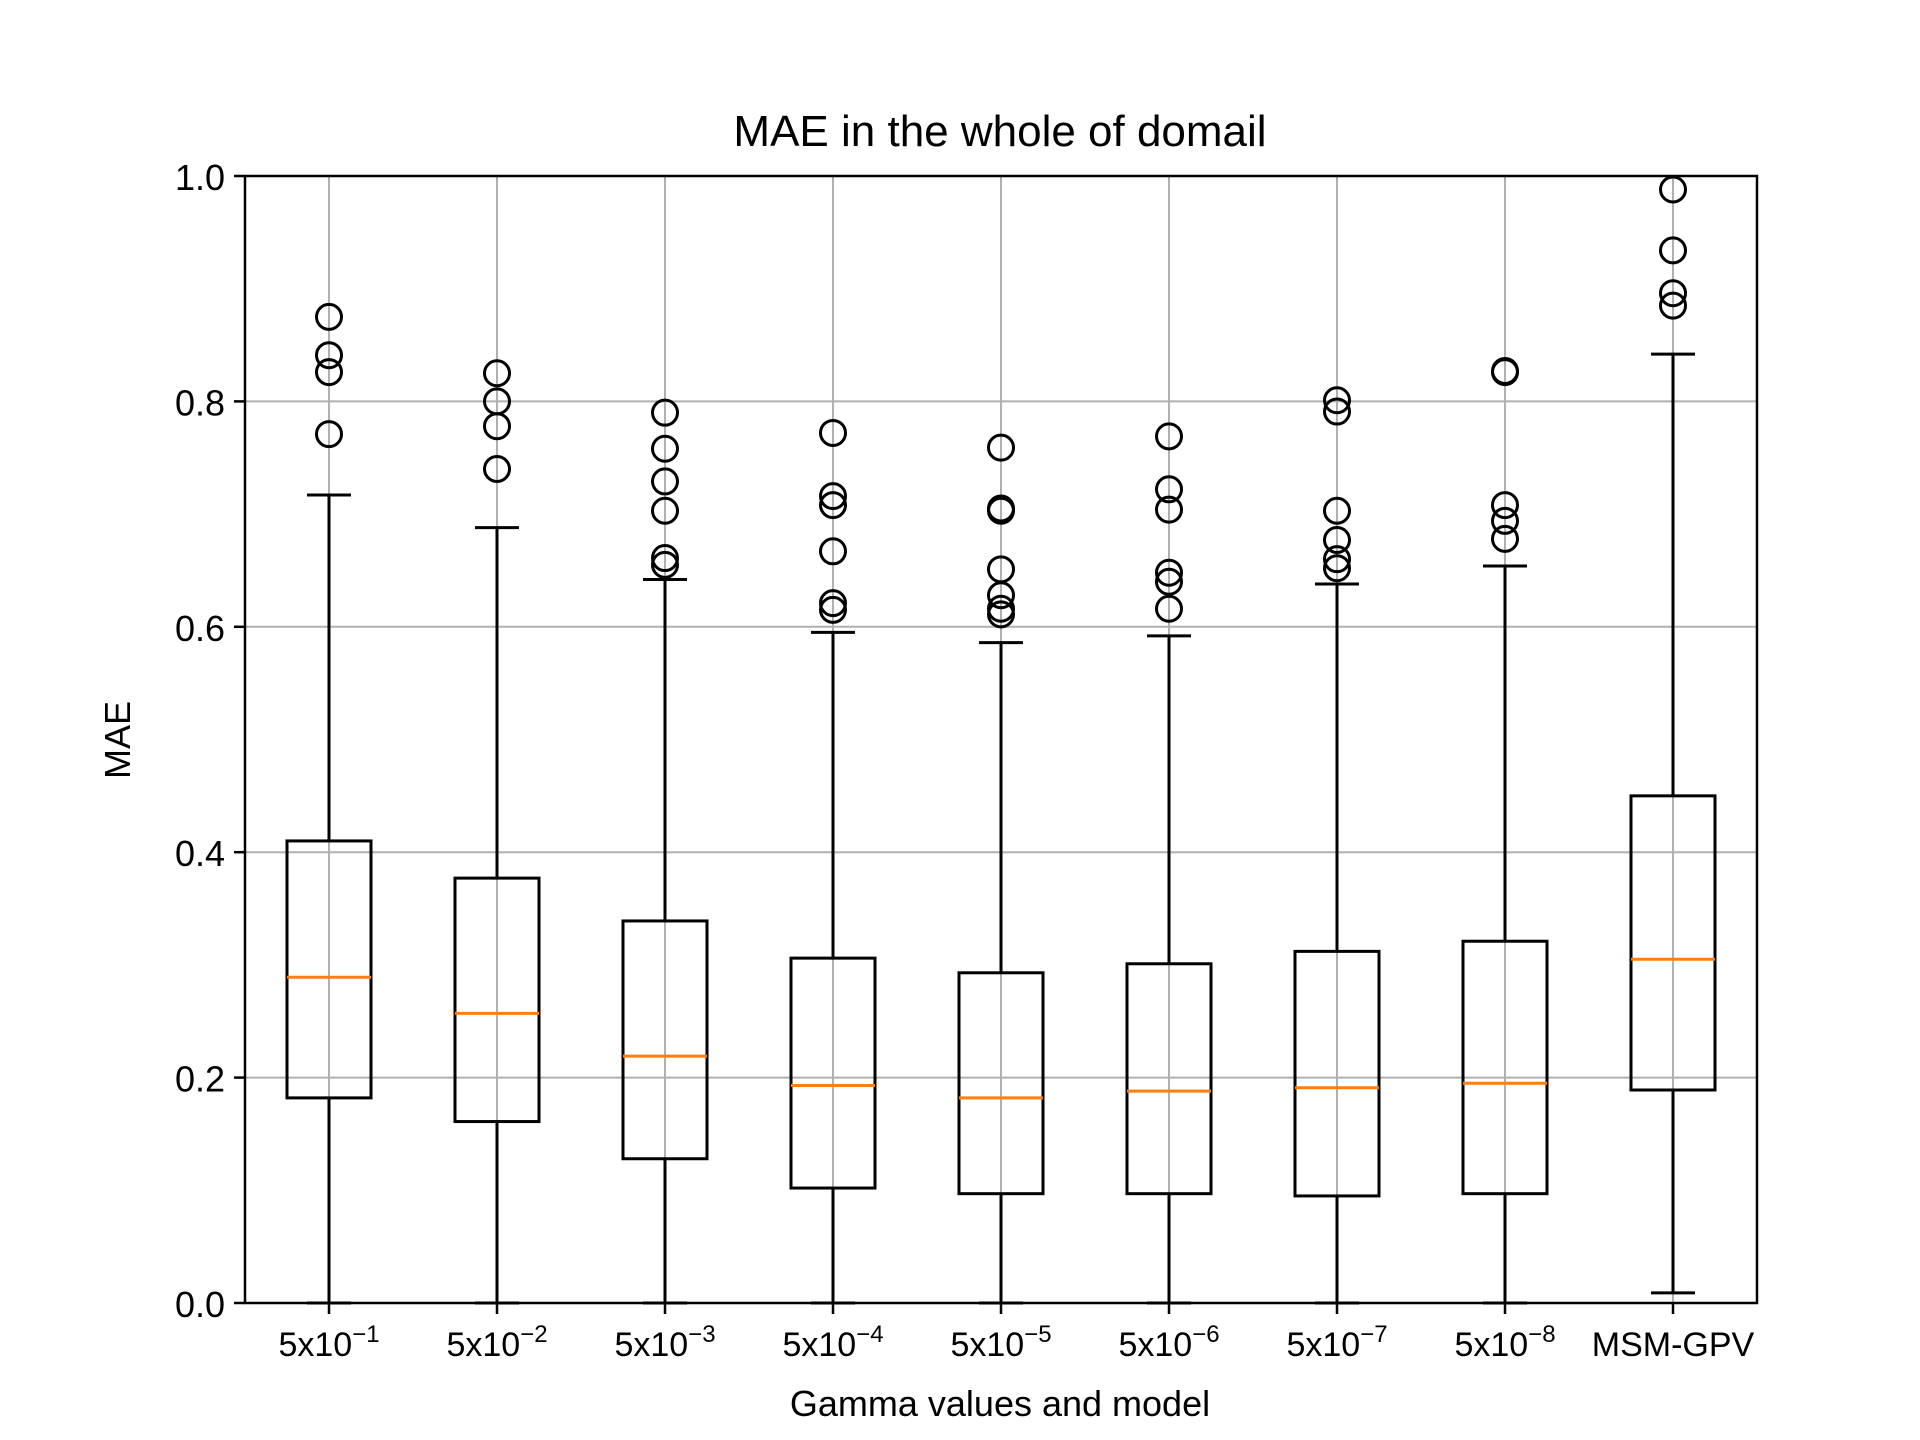 Image resolution: width=1920 pixels, height=1440 pixels. What do you see at coordinates (1673, 1345) in the screenshot?
I see `x-tick-label: MSM-GPV` at bounding box center [1673, 1345].